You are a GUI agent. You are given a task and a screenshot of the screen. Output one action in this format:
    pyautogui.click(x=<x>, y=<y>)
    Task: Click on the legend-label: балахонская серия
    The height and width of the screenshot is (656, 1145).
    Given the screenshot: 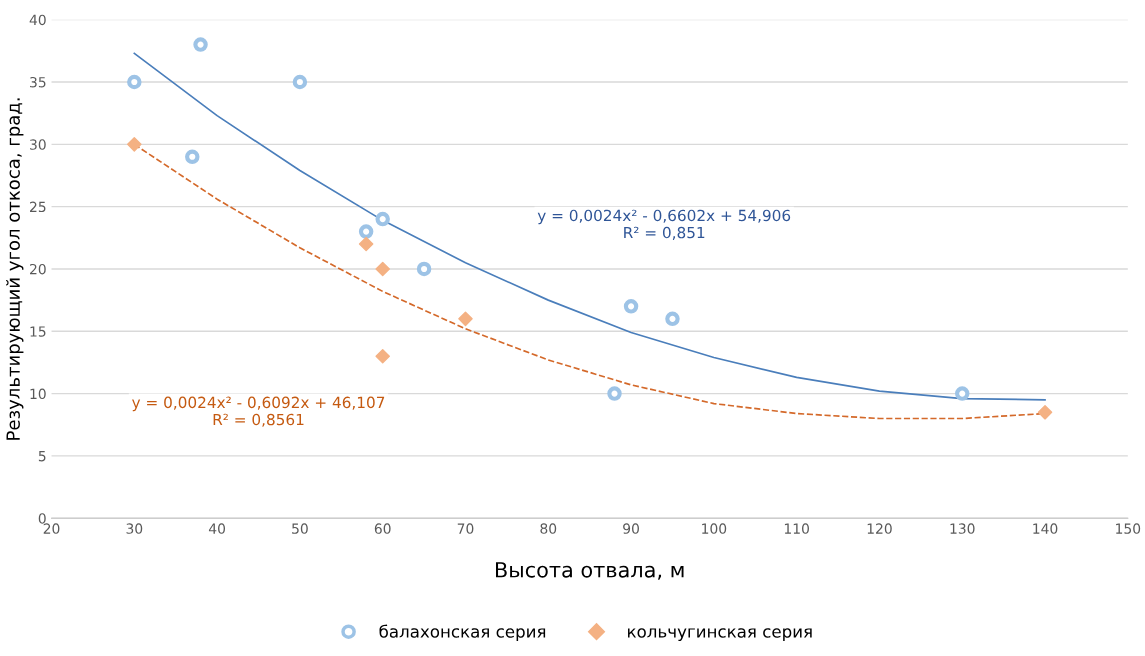 What is the action you would take?
    pyautogui.click(x=462, y=632)
    